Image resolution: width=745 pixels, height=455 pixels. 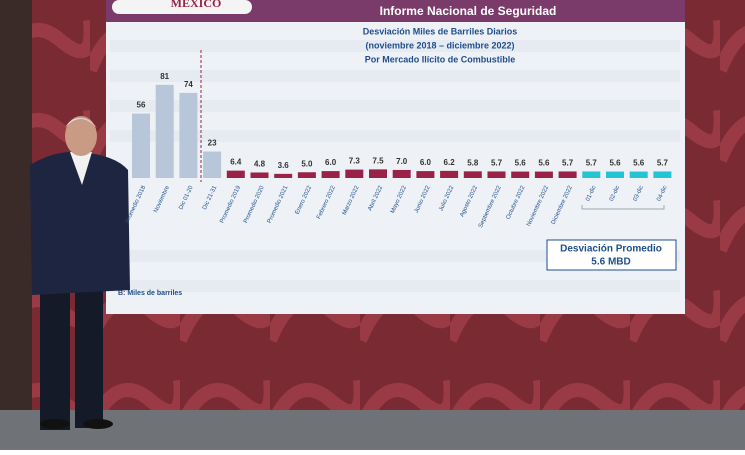 I want to click on value-label: 7.0, so click(x=402, y=161).